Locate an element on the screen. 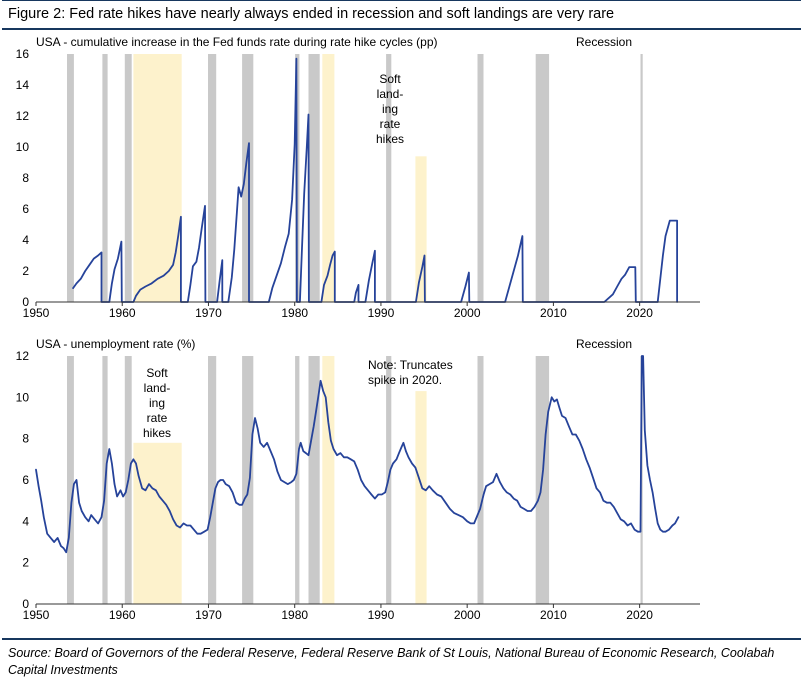 Image resolution: width=803 pixels, height=687 pixels. chart1-recession-label: Recession is located at coordinates (604, 42).